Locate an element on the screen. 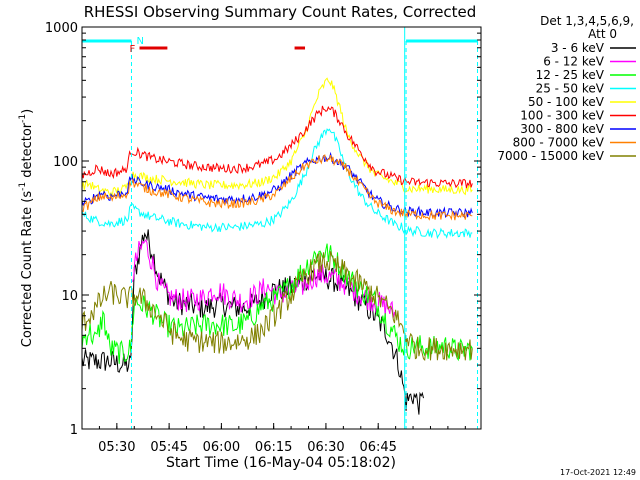 The image size is (640, 480). x-tick-label-3: 06:15 is located at coordinates (273, 447).